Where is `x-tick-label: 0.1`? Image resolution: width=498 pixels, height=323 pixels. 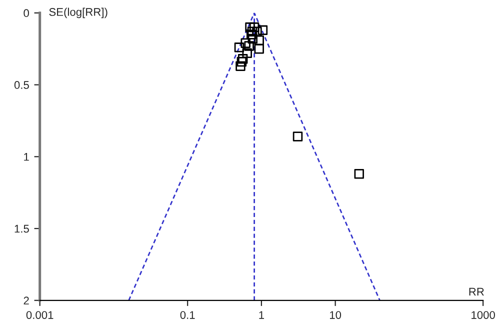 x-tick-label: 0.1 is located at coordinates (187, 315).